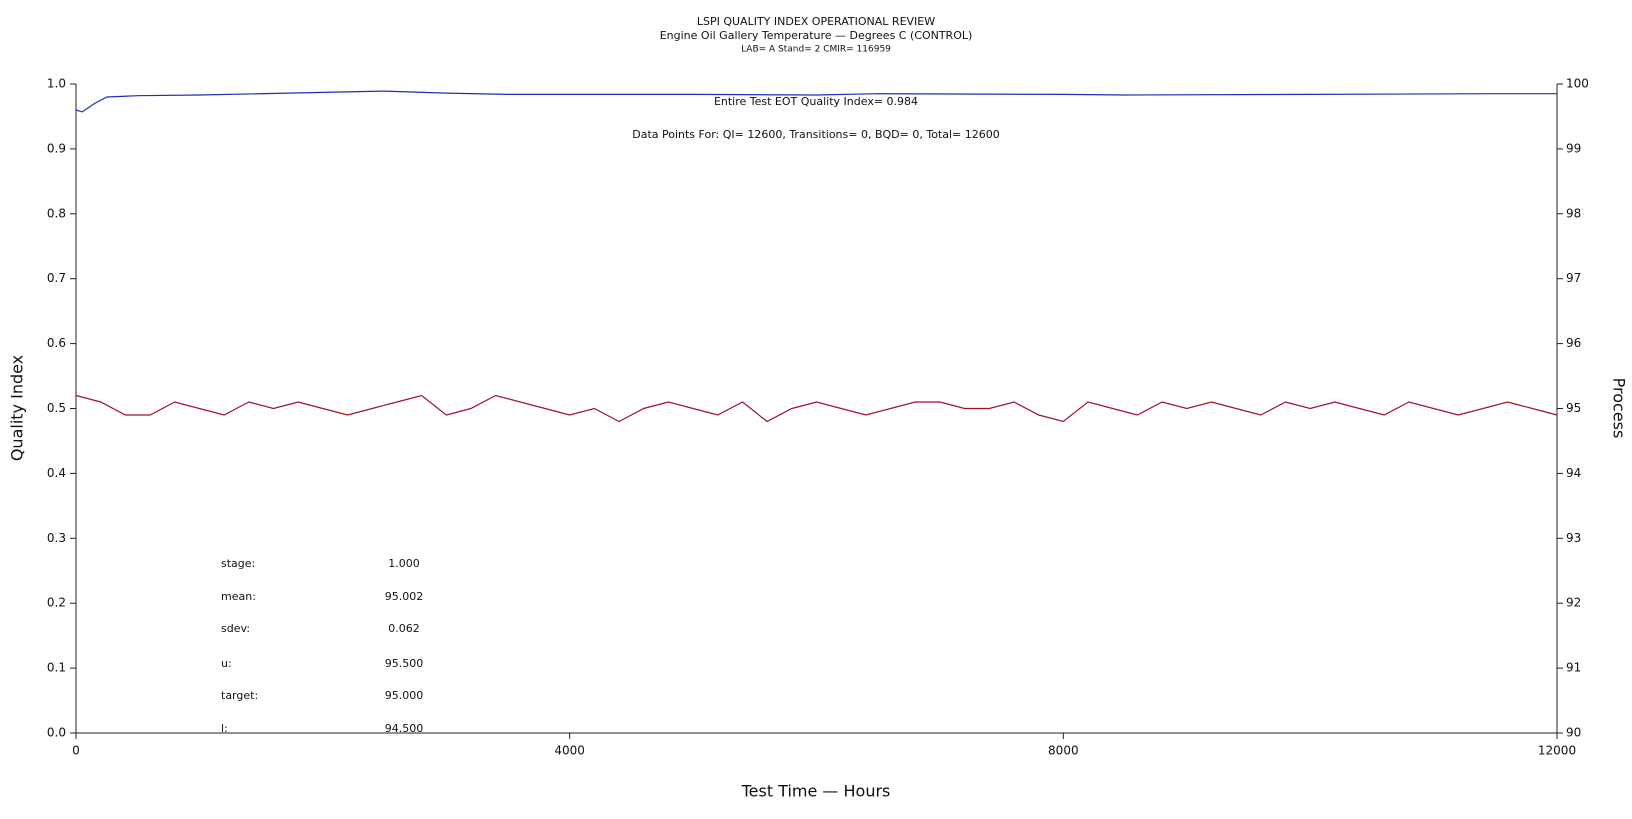  Describe the element at coordinates (1573, 668) in the screenshot. I see `y2-tick-label: 91` at that location.